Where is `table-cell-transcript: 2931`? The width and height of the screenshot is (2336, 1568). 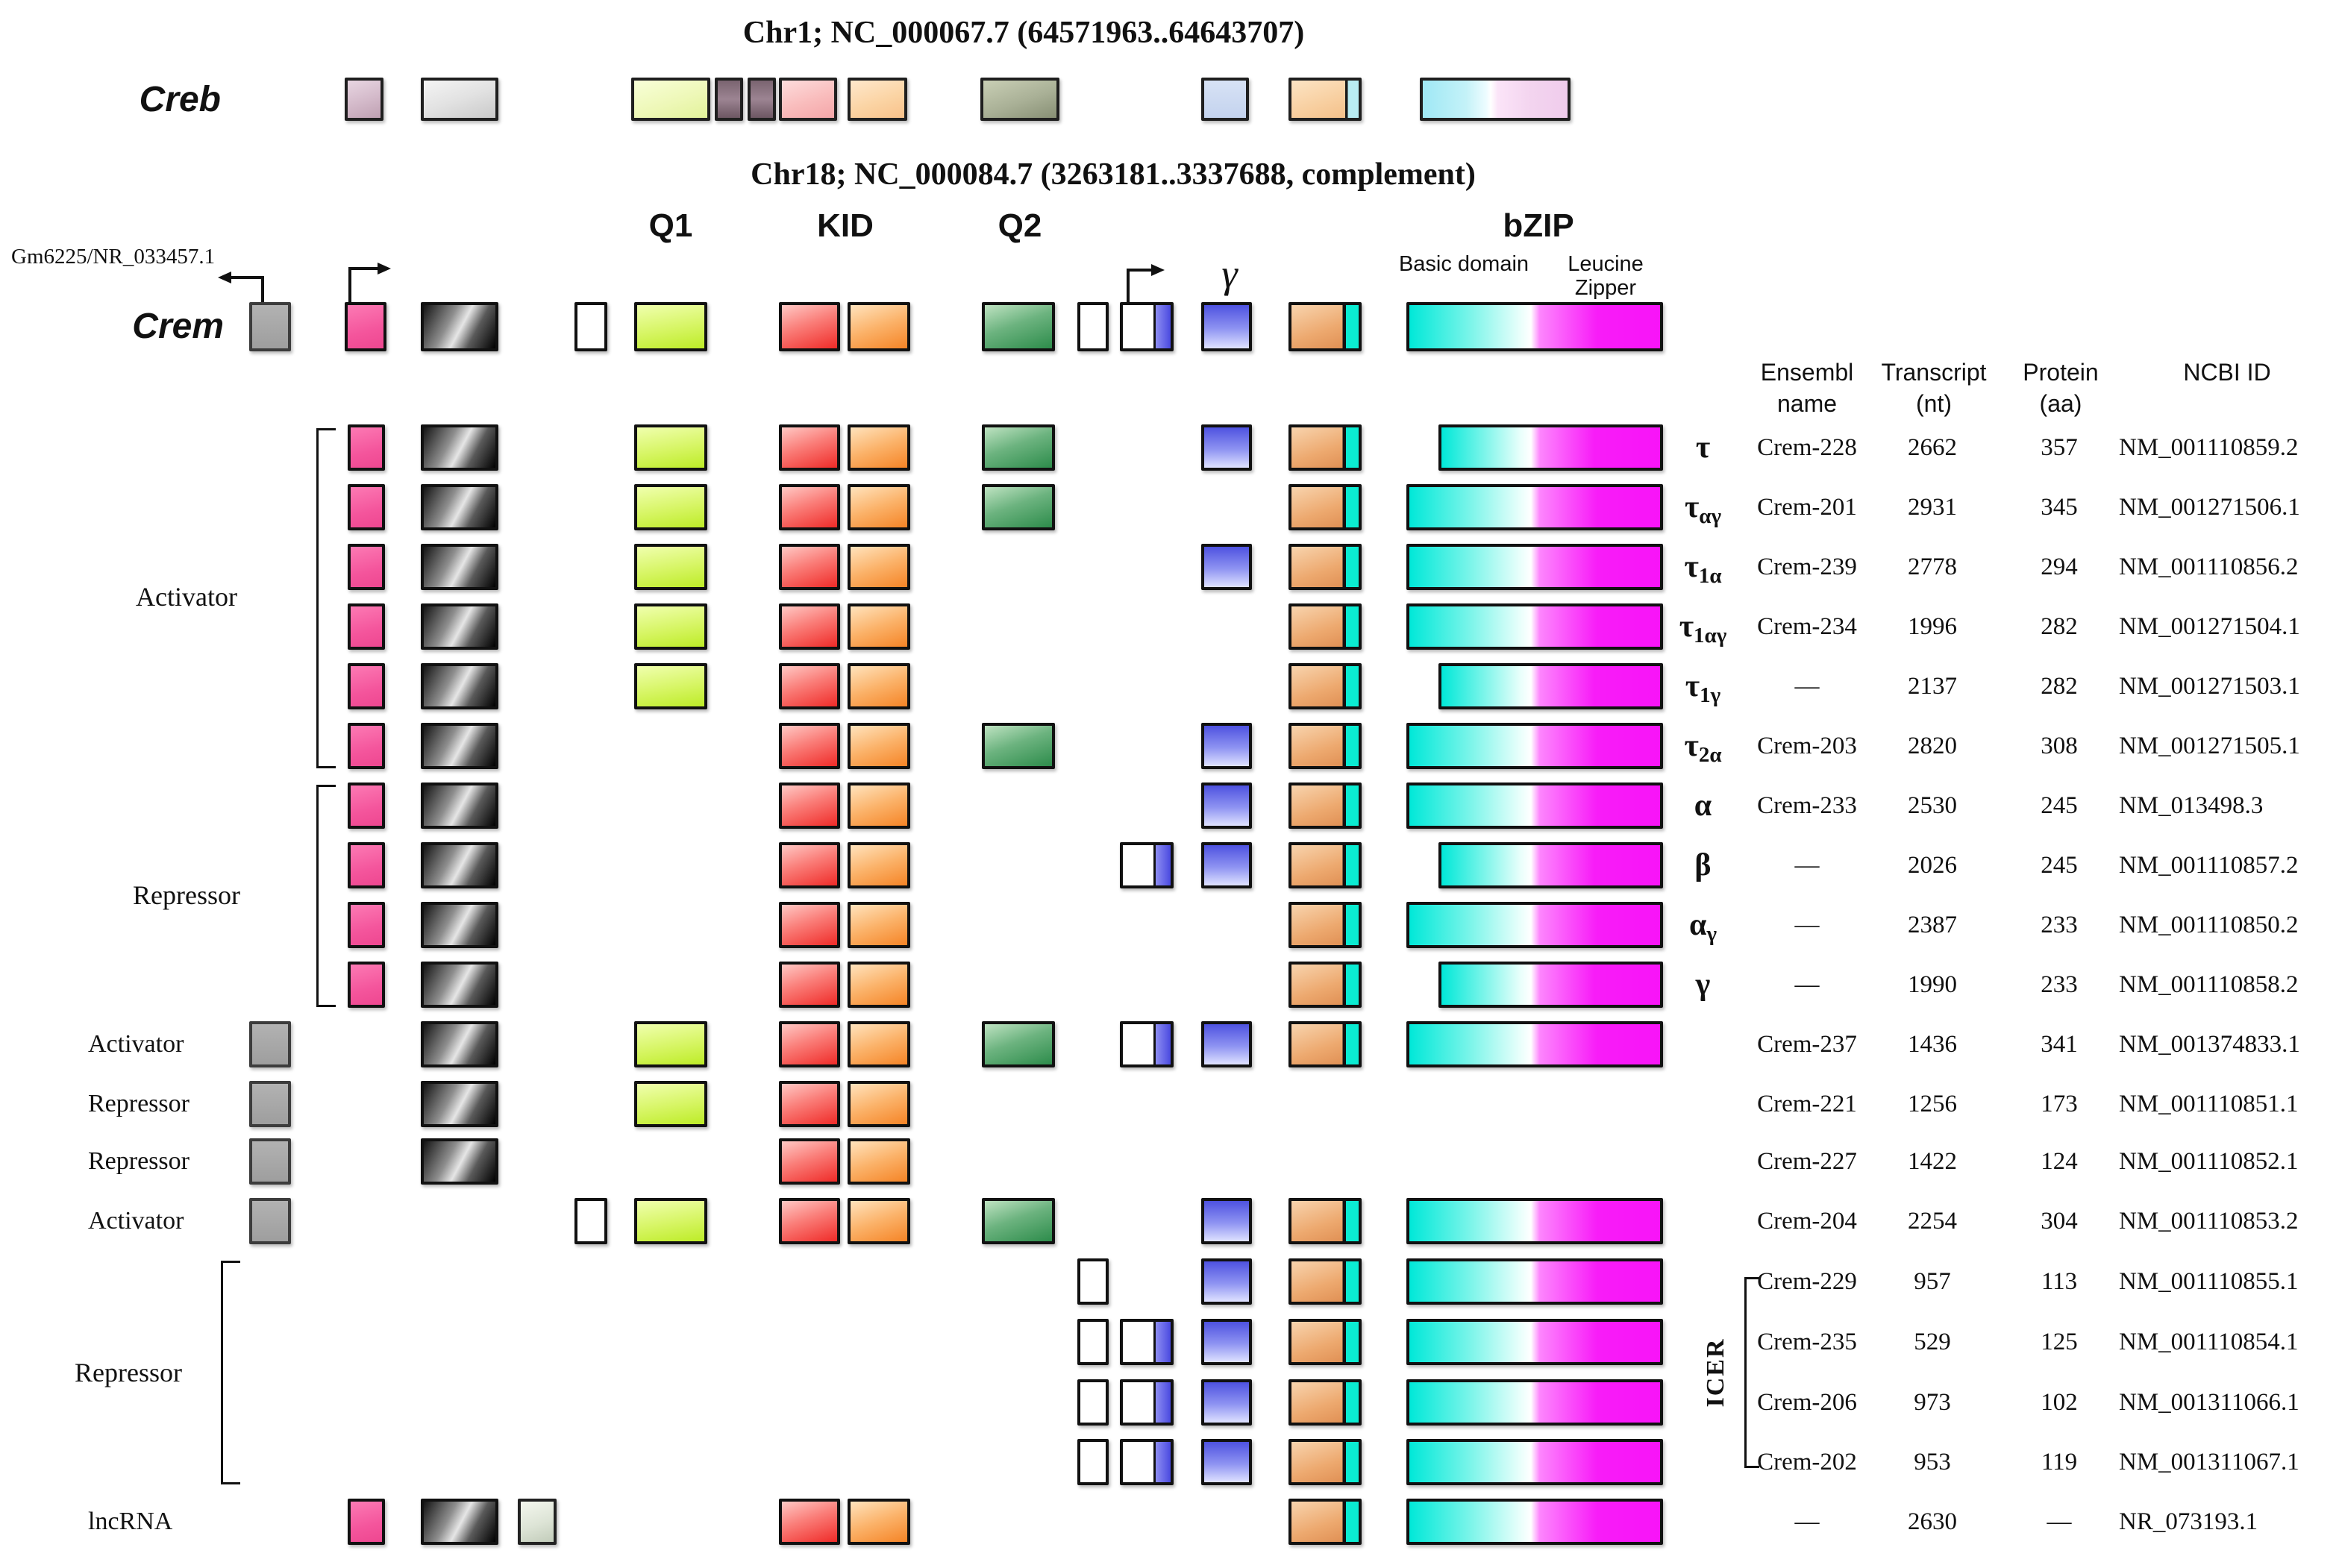
table-cell-transcript: 2931 is located at coordinates (1933, 507).